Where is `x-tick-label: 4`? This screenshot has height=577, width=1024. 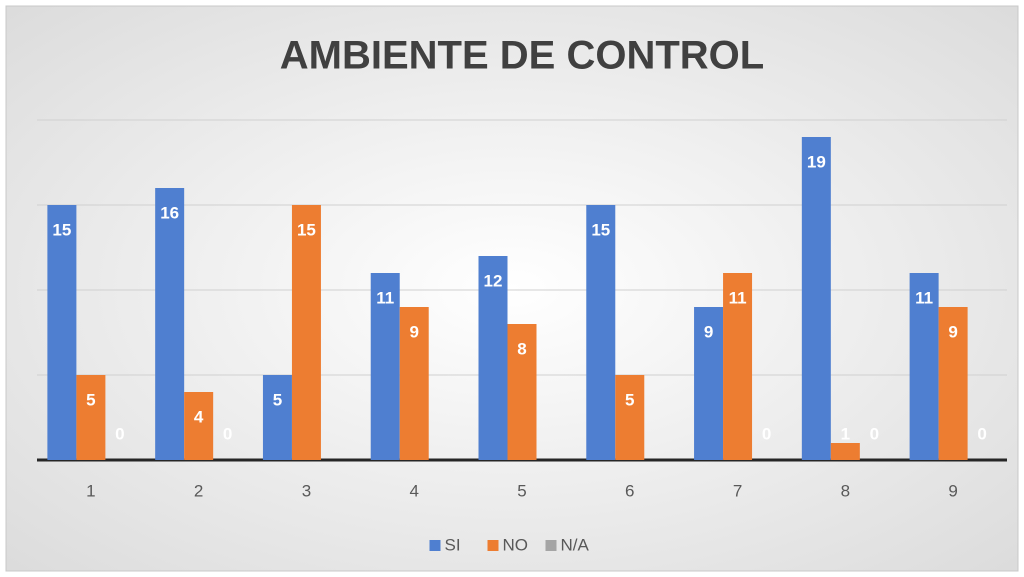 x-tick-label: 4 is located at coordinates (413, 490).